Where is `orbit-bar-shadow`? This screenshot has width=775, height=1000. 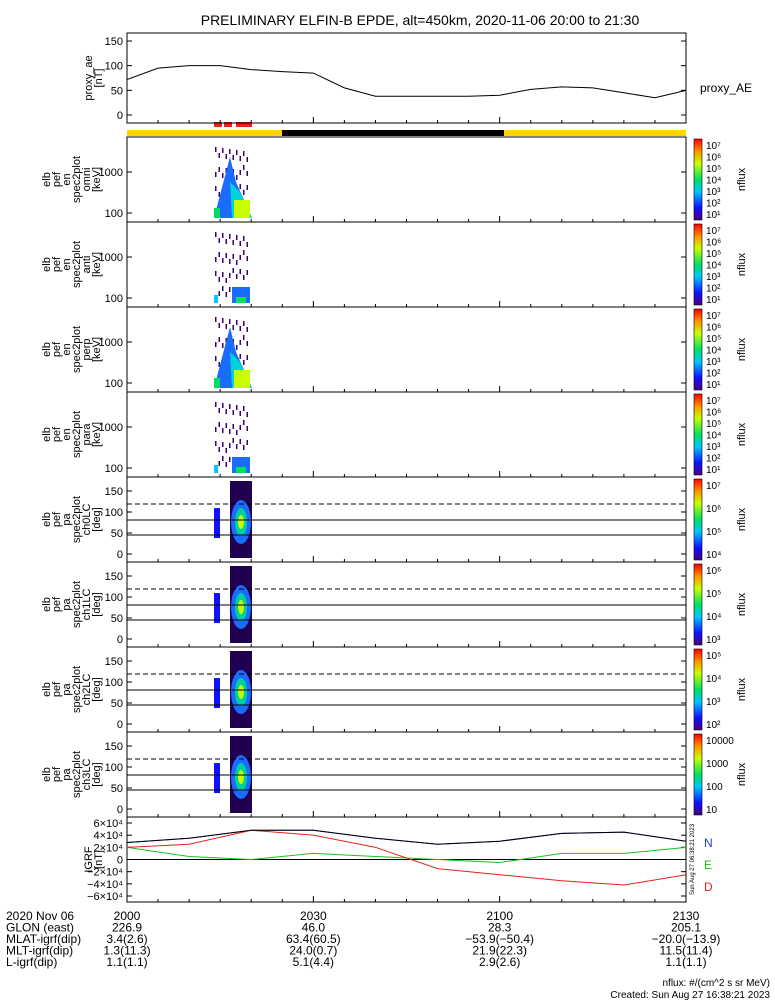
orbit-bar-shadow is located at coordinates (393, 133).